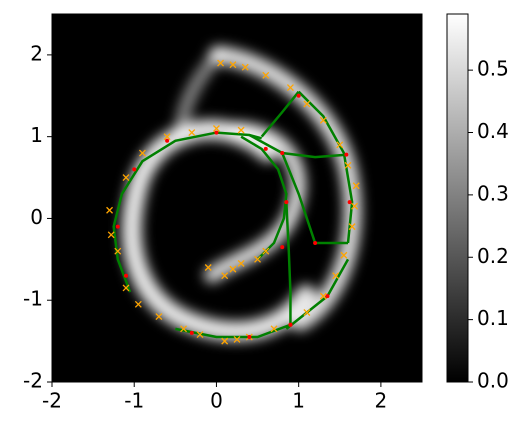 The image size is (520, 425). Describe the element at coordinates (493, 256) in the screenshot. I see `colorbar-tick-label: 0.2` at that location.